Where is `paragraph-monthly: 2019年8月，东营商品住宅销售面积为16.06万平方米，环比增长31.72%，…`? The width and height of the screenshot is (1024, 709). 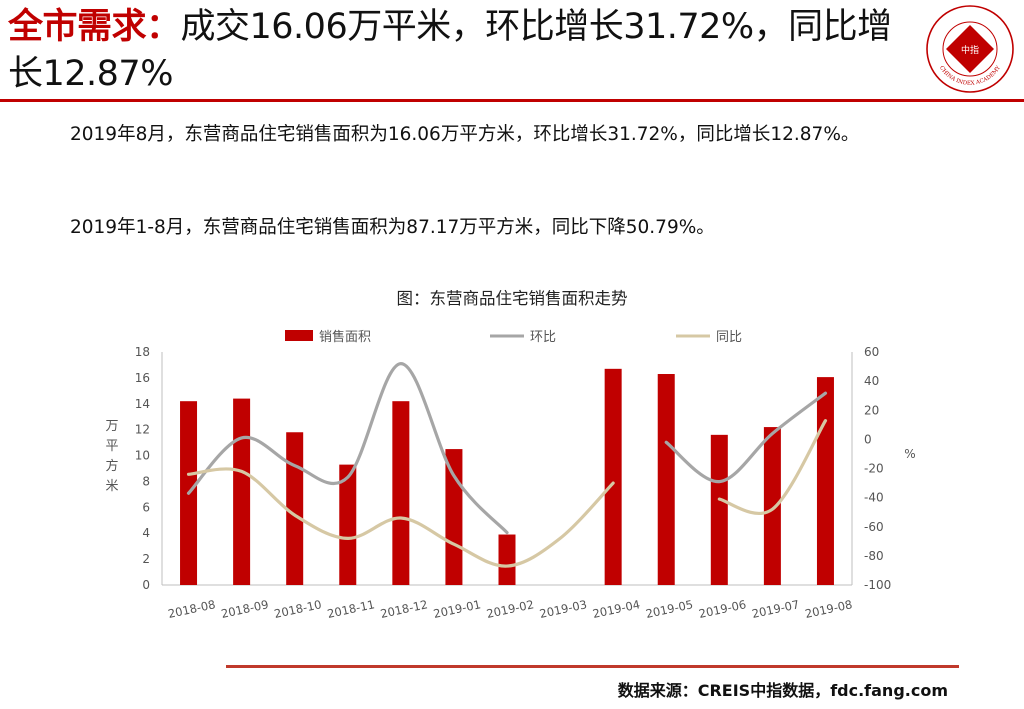
paragraph-monthly: 2019年8月，东营商品住宅销售面积为16.06万平方米，环比增长31.72%，… is located at coordinates (465, 134).